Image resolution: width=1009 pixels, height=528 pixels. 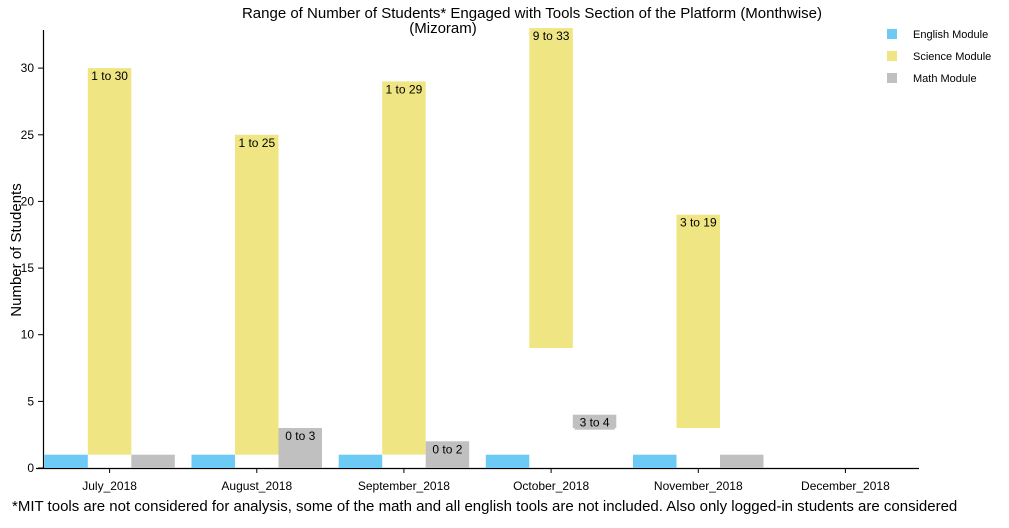 What do you see at coordinates (360, 461) in the screenshot?
I see `bar-english-module-september_2018` at bounding box center [360, 461].